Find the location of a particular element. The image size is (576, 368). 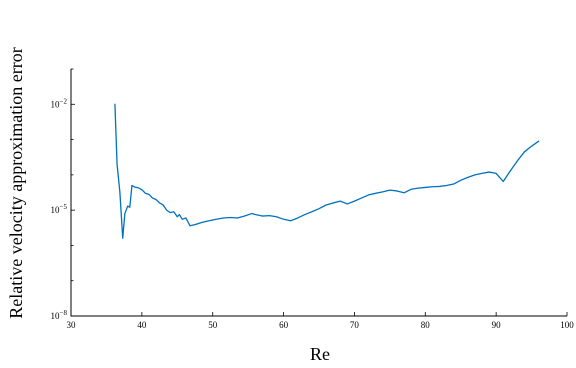

x-tick-label: 40 is located at coordinates (142, 325).